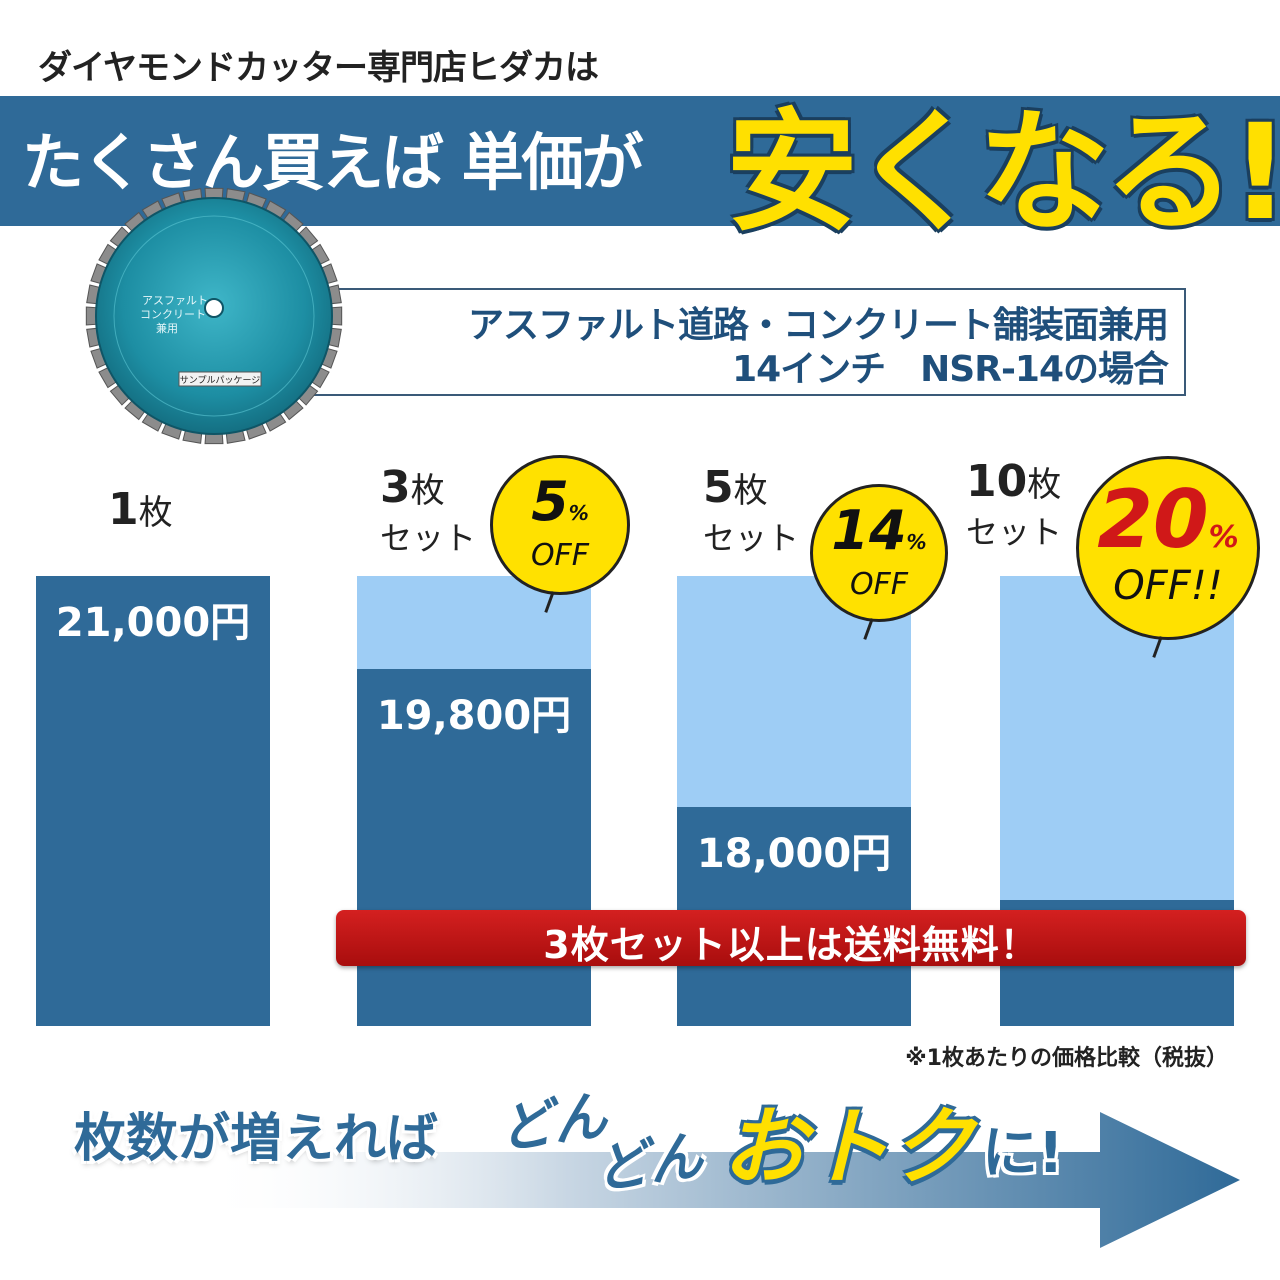 This screenshot has width=1280, height=1280. I want to click on discount-badge: 20% OFF!!, so click(1168, 548).